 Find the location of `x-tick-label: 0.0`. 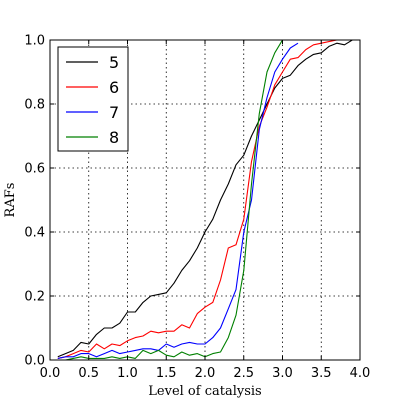

x-tick-label: 0.0 is located at coordinates (50, 373).